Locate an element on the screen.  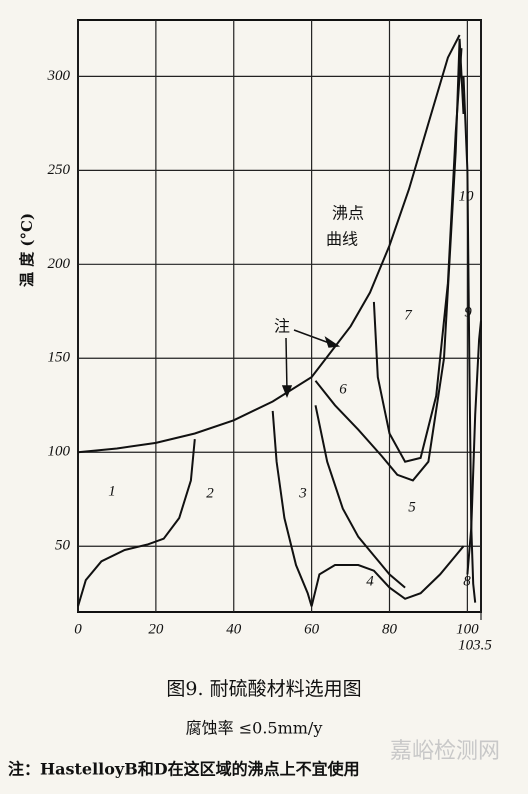
annotation: 沸点 is located at coordinates (348, 213).